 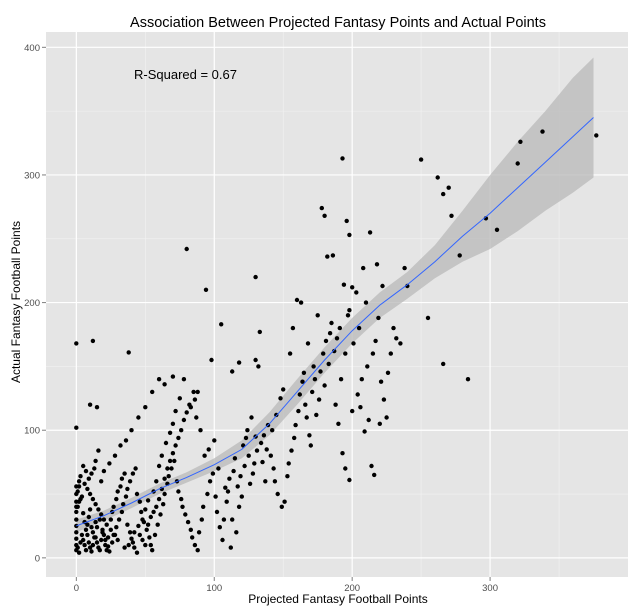 I want to click on y-tick-label: 400, so click(x=32, y=48).